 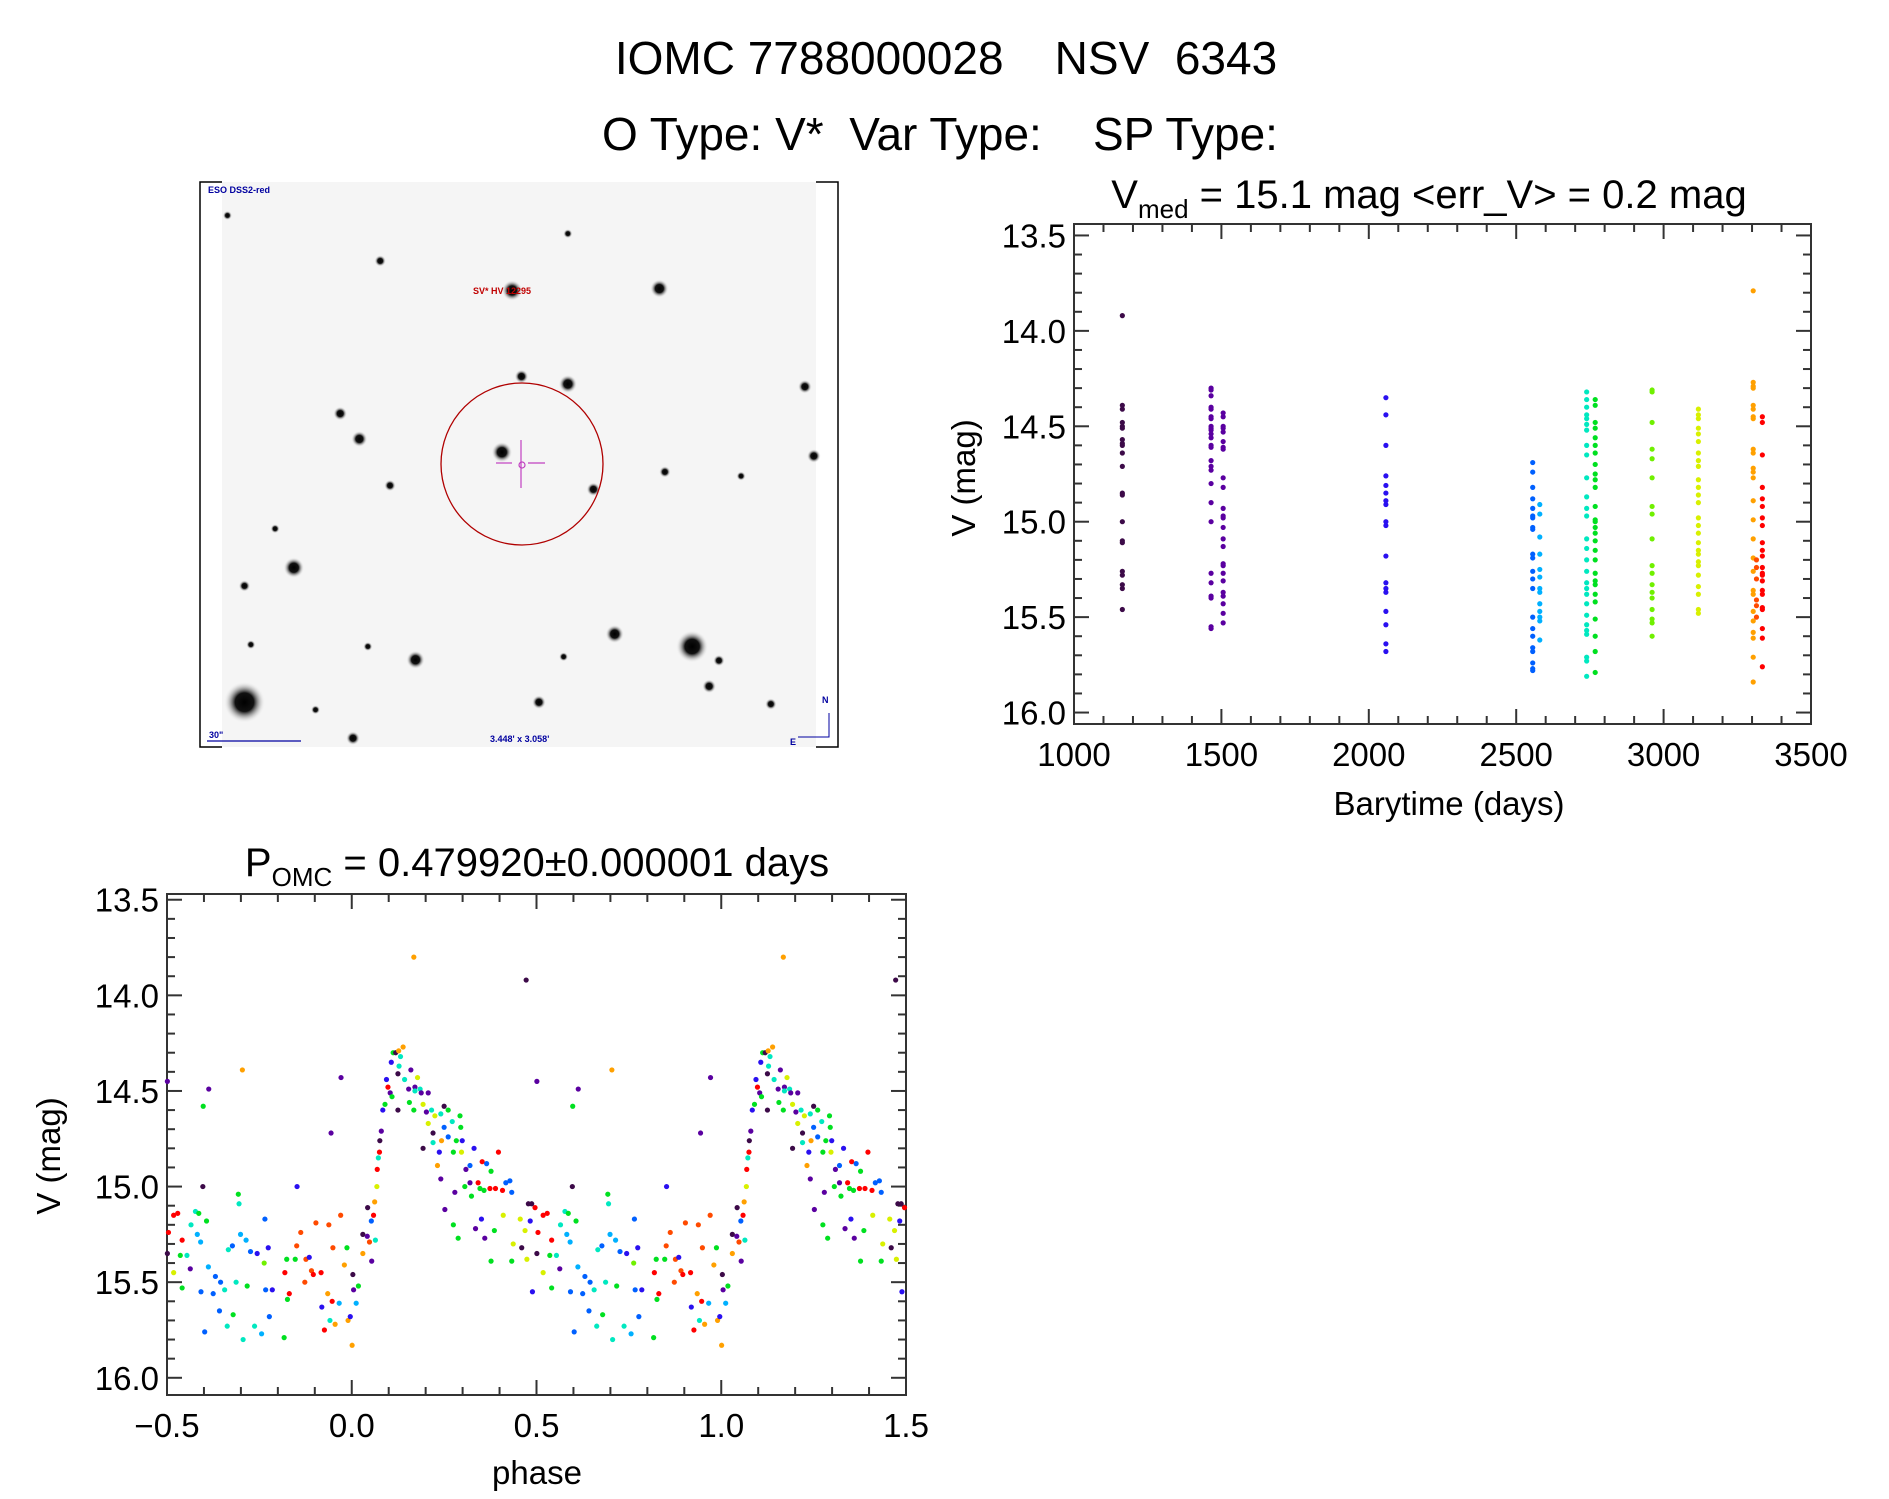 What do you see at coordinates (1034, 426) in the screenshot?
I see `y-tick-label: 14.5` at bounding box center [1034, 426].